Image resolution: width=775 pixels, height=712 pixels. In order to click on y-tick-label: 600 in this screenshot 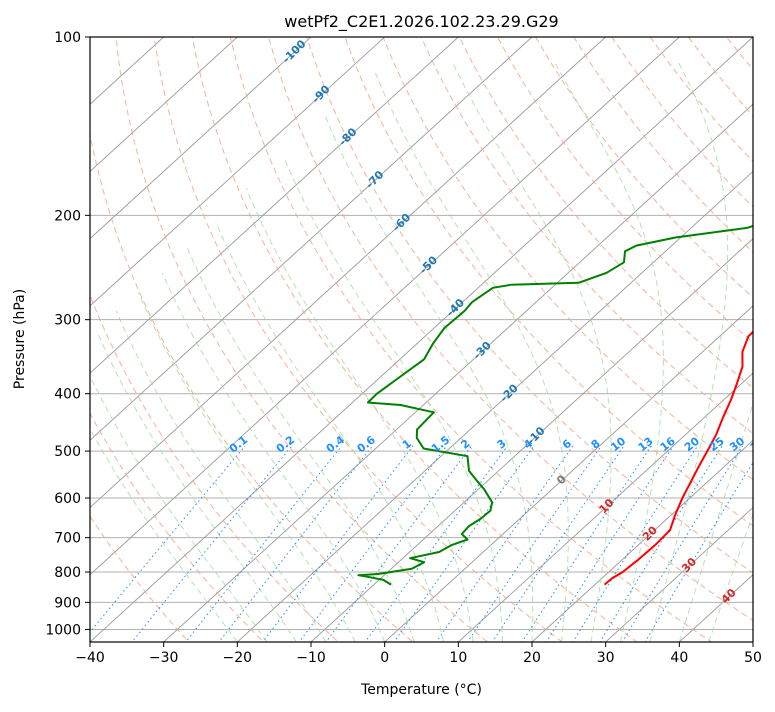, I will do `click(67, 499)`.